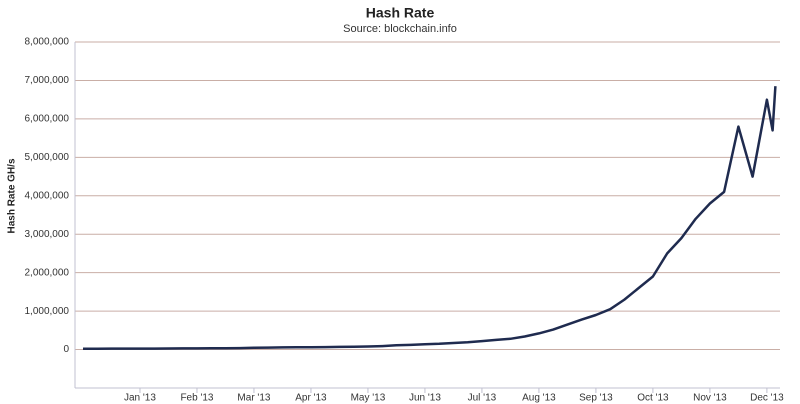 The image size is (800, 404). I want to click on y-tick-label: 8,000,000, so click(47, 42).